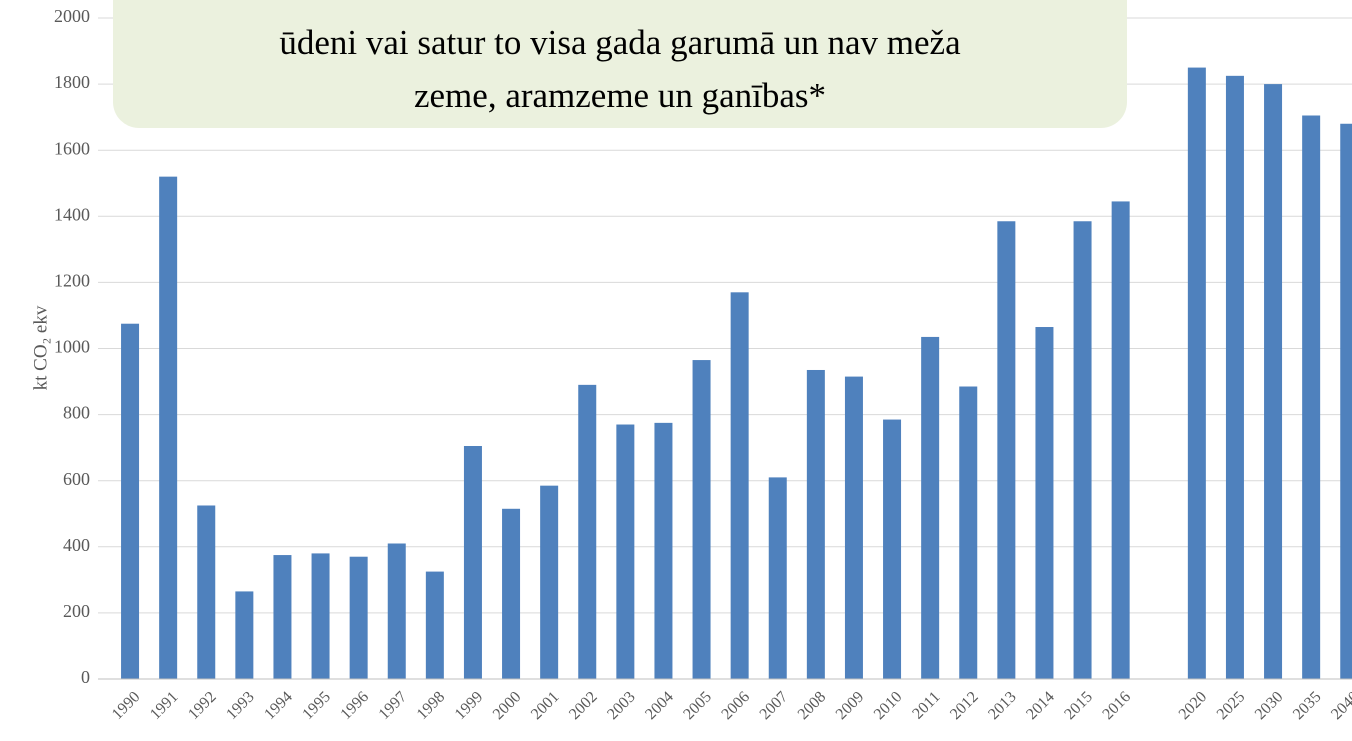 The width and height of the screenshot is (1352, 741). I want to click on x-tick-label: 2007, so click(774, 705).